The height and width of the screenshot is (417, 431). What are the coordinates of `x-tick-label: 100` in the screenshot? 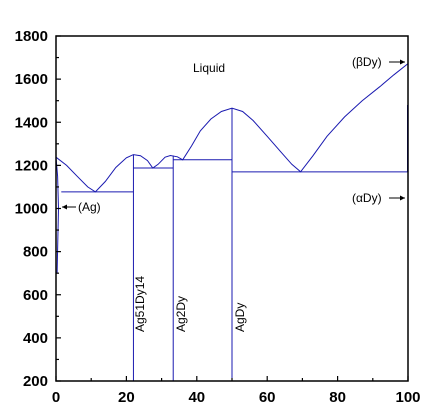 It's located at (407, 397).